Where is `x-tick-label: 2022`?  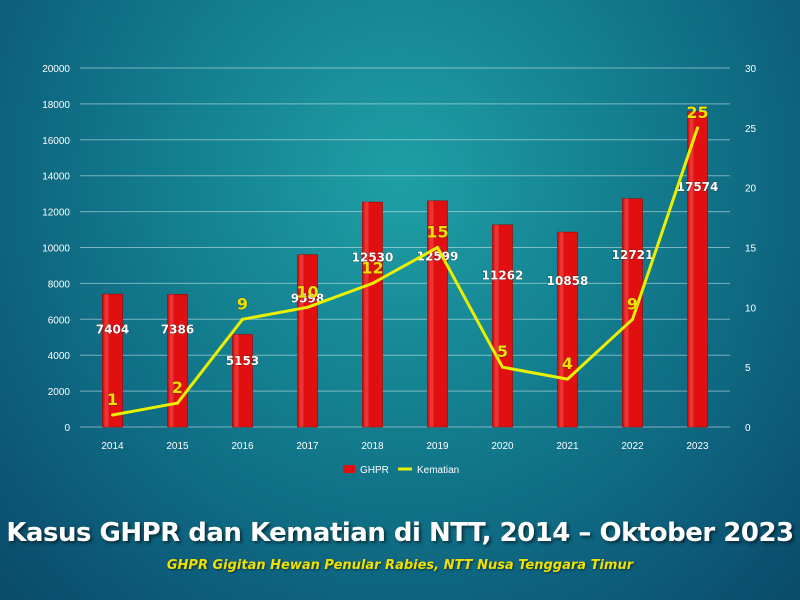 x-tick-label: 2022 is located at coordinates (632, 446).